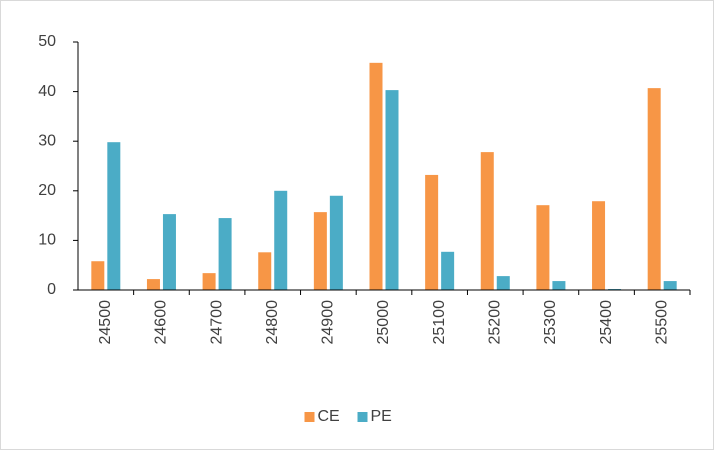 This screenshot has height=451, width=715. I want to click on y-tick-label: 30, so click(47, 140).